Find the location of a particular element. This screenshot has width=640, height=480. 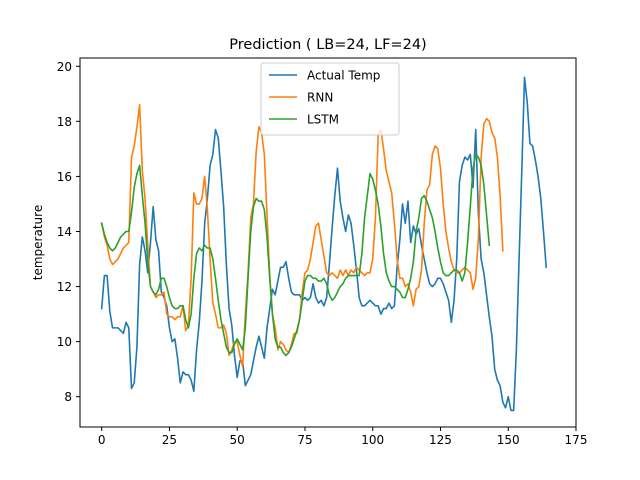

x-tick-label: 75 is located at coordinates (304, 440).